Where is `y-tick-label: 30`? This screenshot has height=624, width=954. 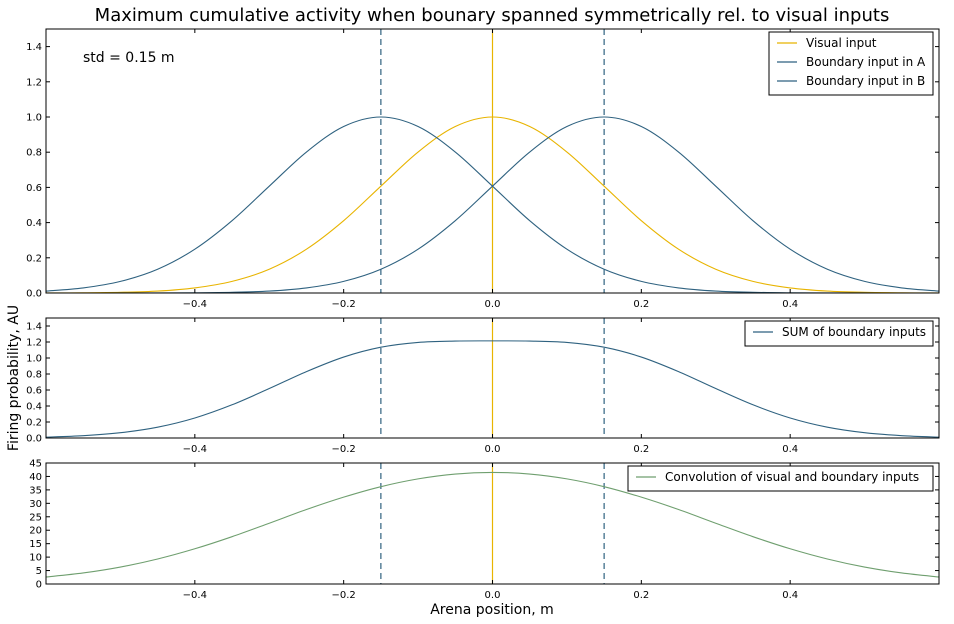
y-tick-label: 30 is located at coordinates (35, 504).